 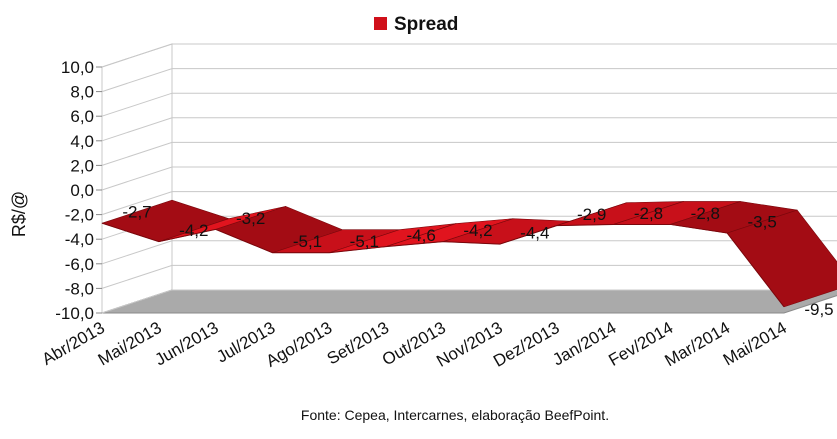 What do you see at coordinates (77, 67) in the screenshot?
I see `y-tick-label: 10,0` at bounding box center [77, 67].